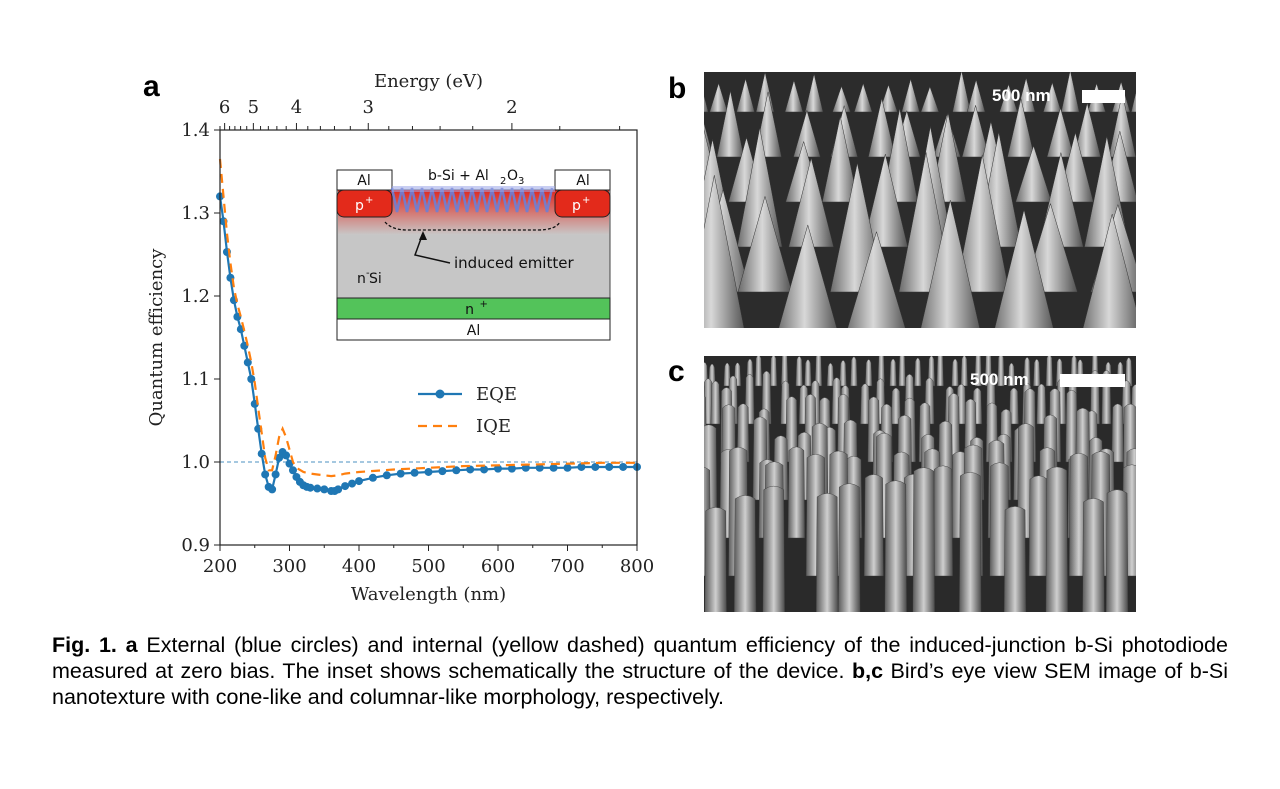  What do you see at coordinates (676, 371) in the screenshot?
I see `panel-label-c: c` at bounding box center [676, 371].